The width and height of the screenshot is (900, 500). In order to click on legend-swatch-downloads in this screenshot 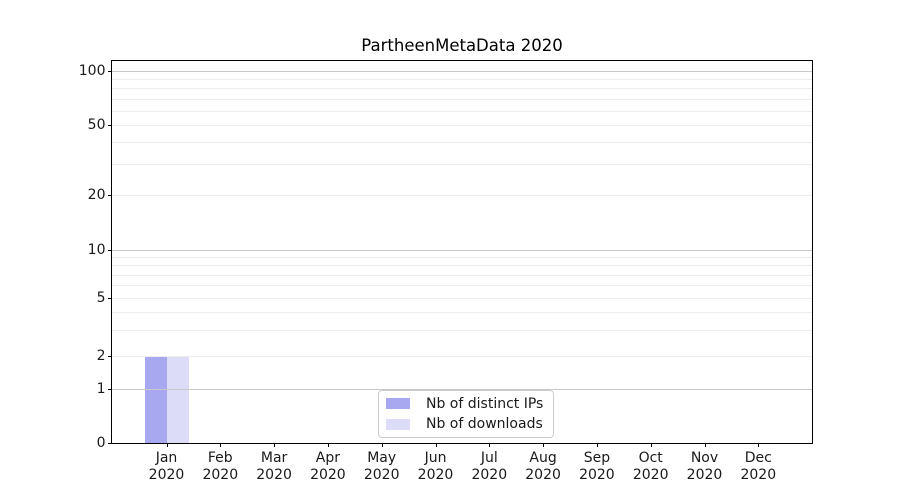, I will do `click(398, 424)`.